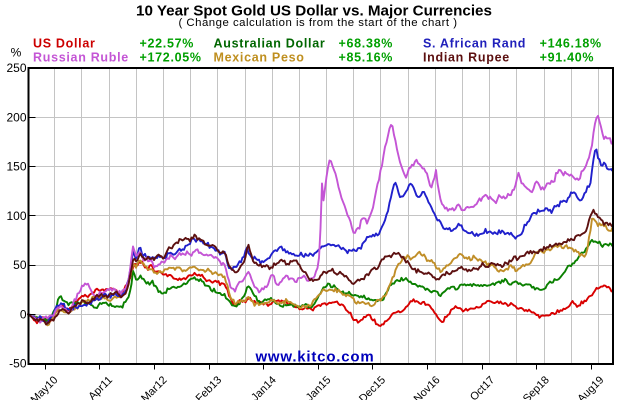  I want to click on svg-text: +146.18%, so click(571, 44).